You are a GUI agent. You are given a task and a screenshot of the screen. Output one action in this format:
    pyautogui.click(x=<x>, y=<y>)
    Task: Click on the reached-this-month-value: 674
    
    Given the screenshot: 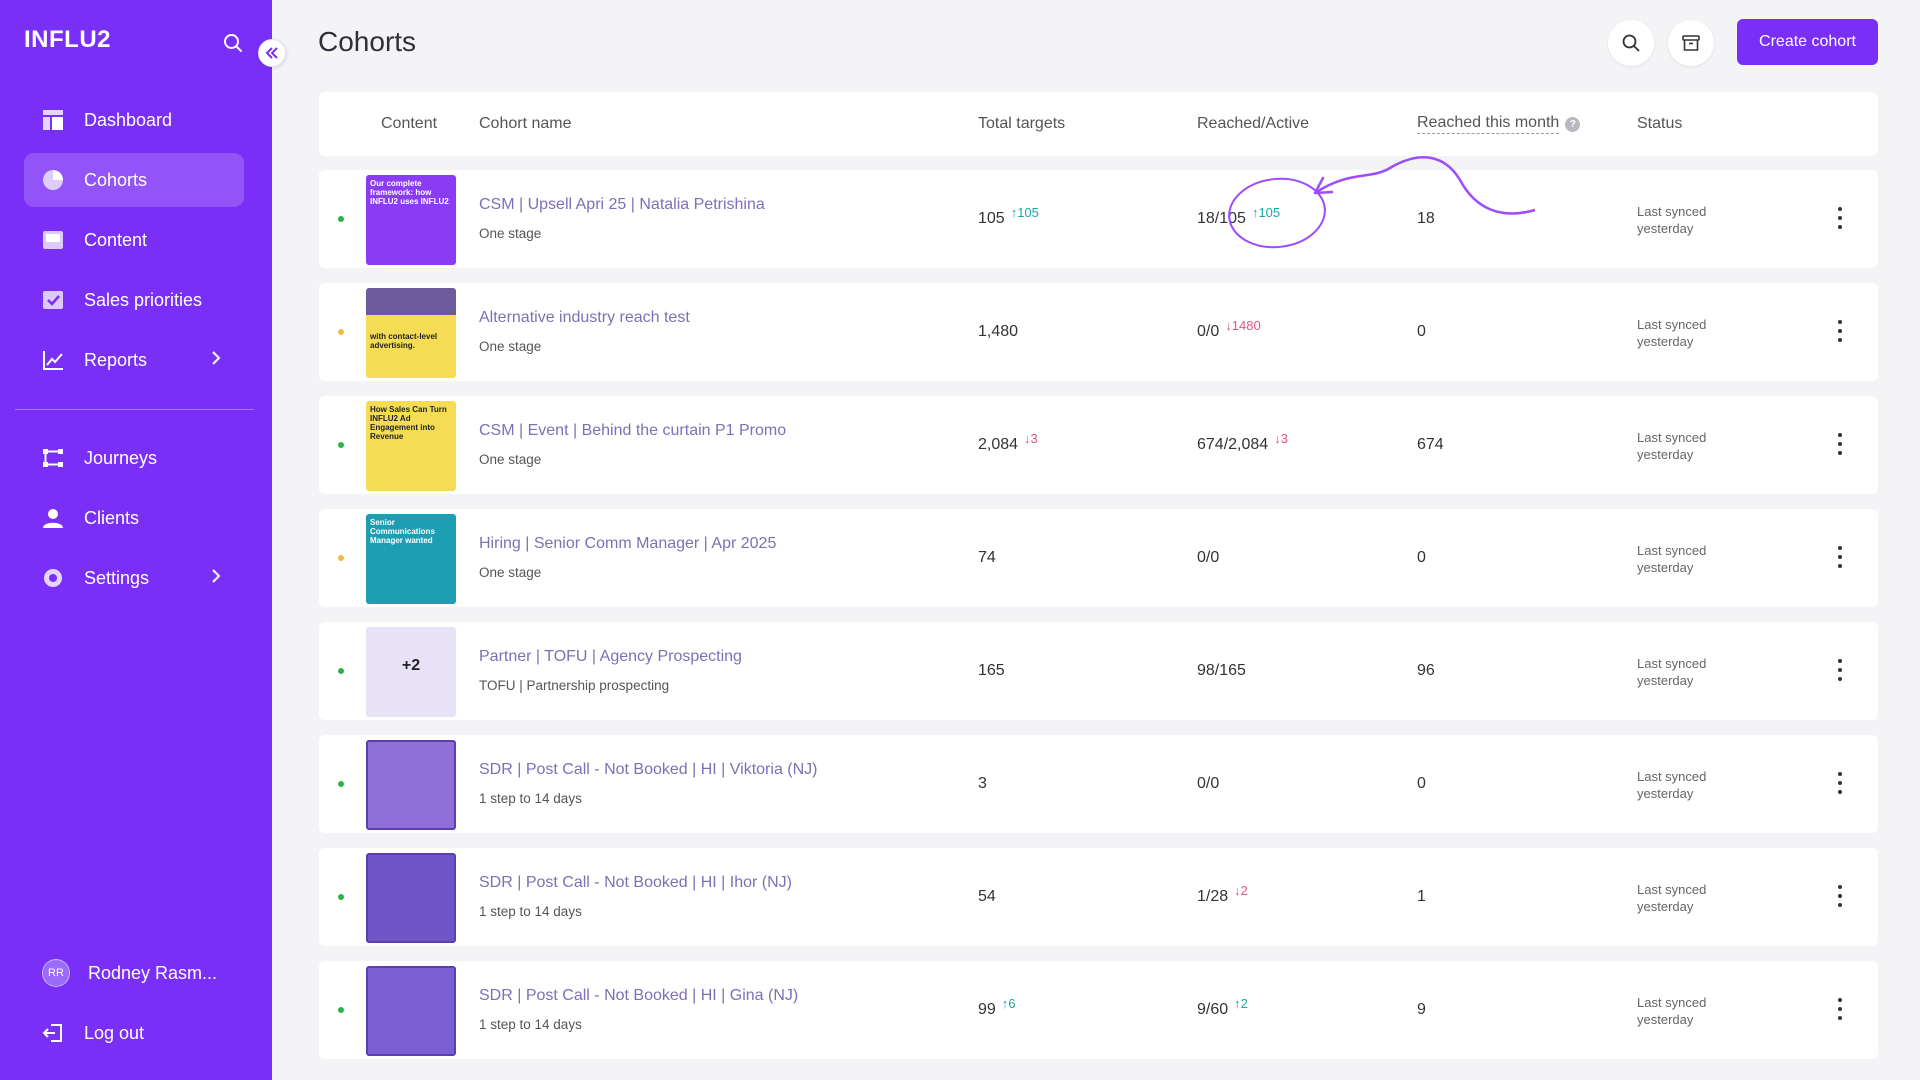 What is the action you would take?
    pyautogui.click(x=1430, y=444)
    